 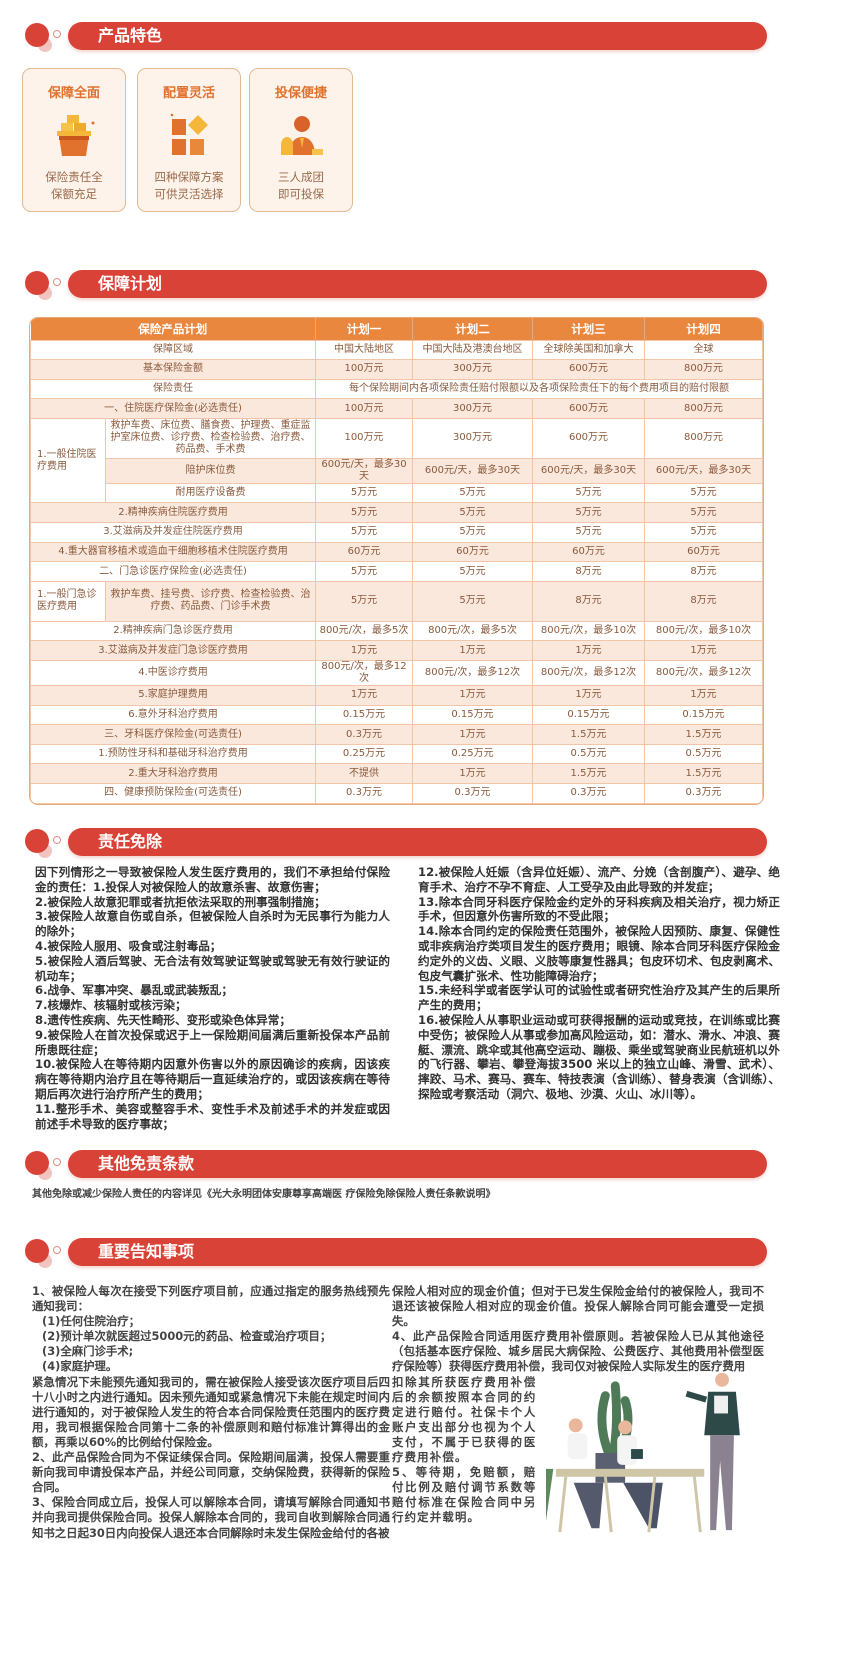 I want to click on feature-card: 配置灵活 四种保障方案 可供灵活选择, so click(x=189, y=140).